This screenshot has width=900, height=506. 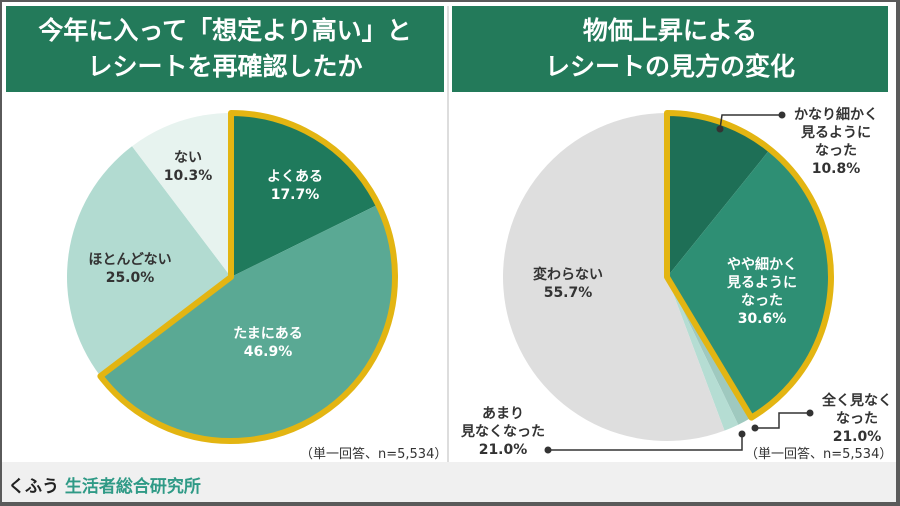 I want to click on slice-label-somewhat-closer: やや細かく 見るように なった 30.6%, so click(x=762, y=292).